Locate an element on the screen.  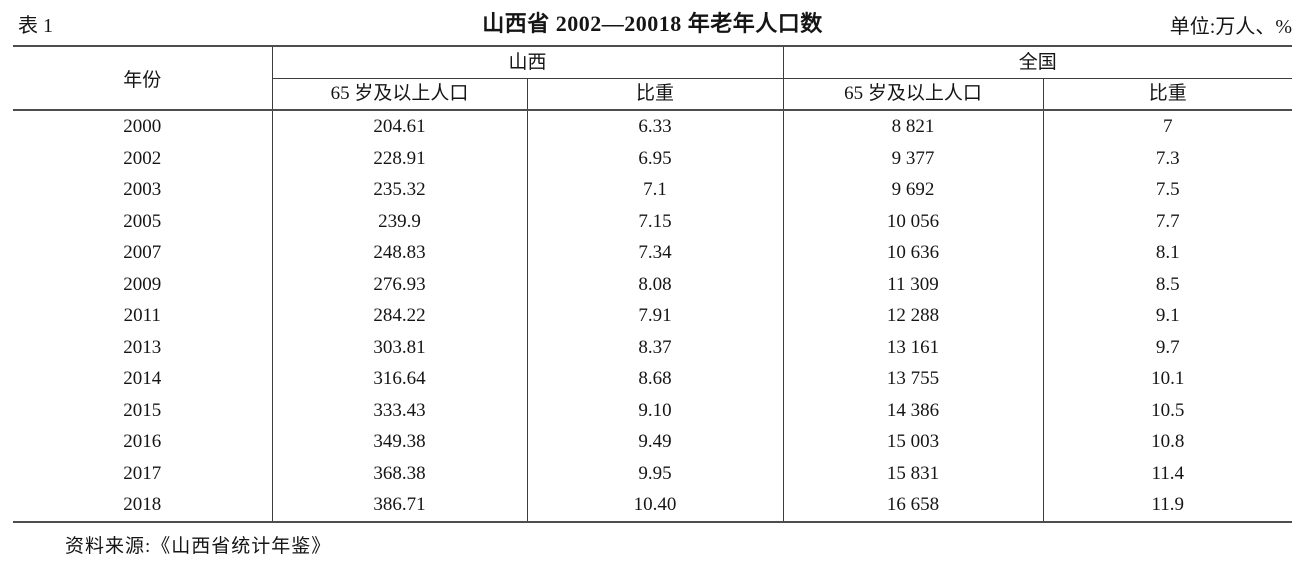
header-sub-row: 65 岁及以上人口 比重 65 岁及以上人口 比重 is located at coordinates (653, 94).